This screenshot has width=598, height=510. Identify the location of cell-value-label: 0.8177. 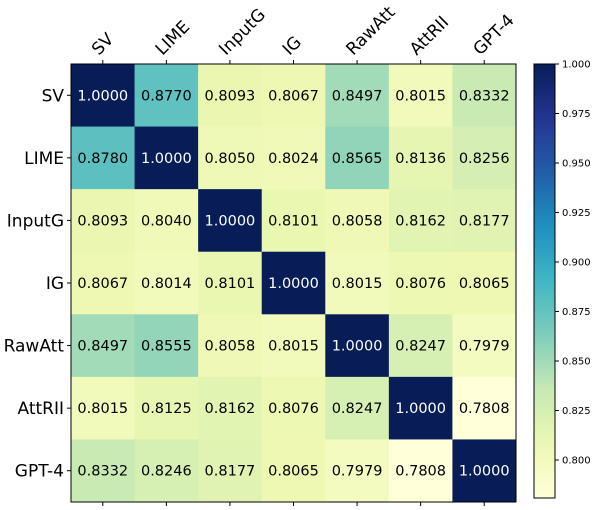
(230, 472).